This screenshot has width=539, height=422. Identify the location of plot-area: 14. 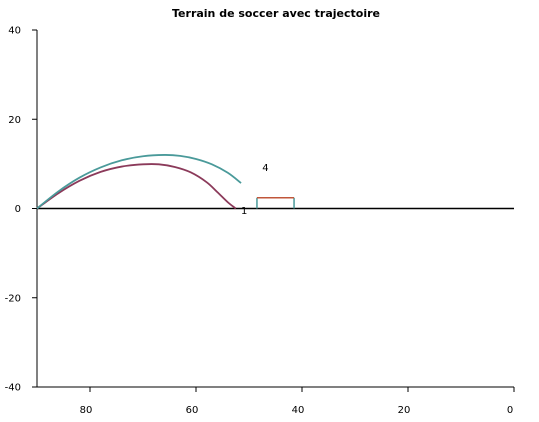
(275, 185).